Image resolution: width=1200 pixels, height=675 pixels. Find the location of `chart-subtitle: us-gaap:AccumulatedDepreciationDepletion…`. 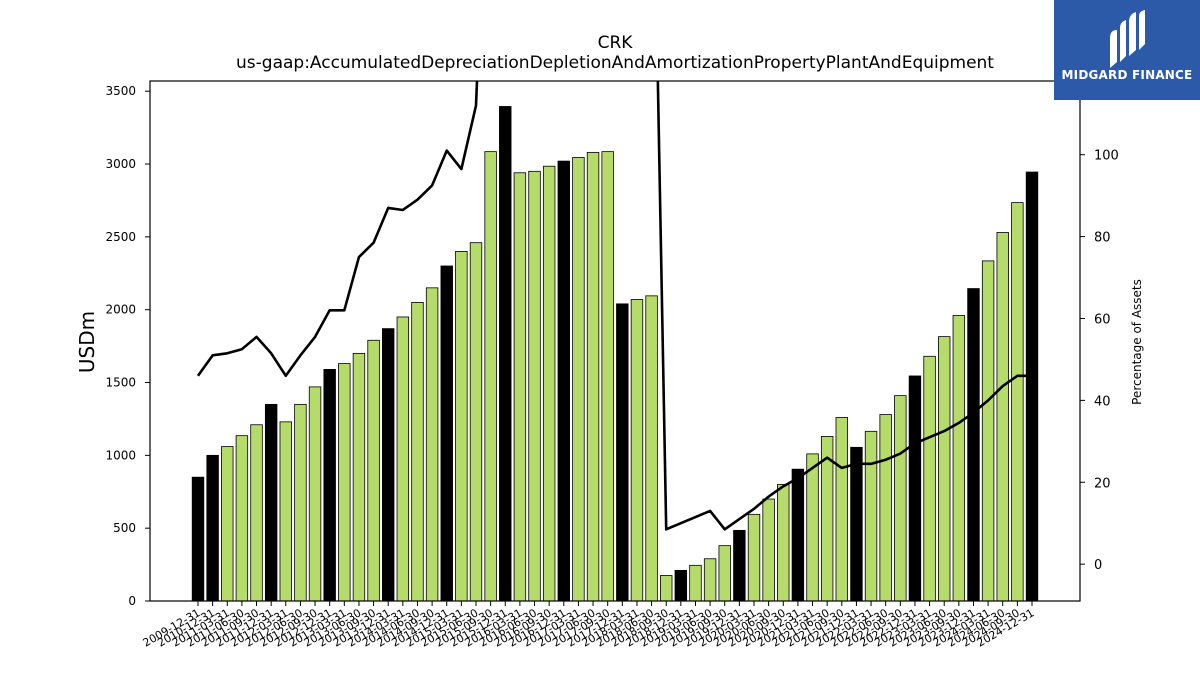

chart-subtitle: us-gaap:AccumulatedDepreciationDepletion… is located at coordinates (615, 63).